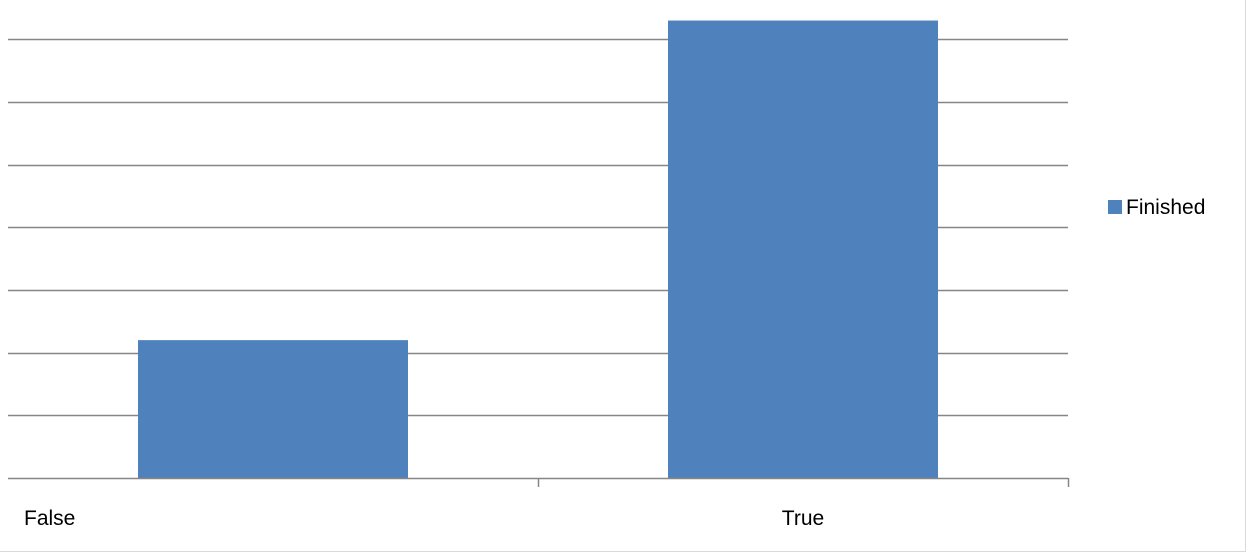  What do you see at coordinates (1165, 207) in the screenshot?
I see `legend-label-finished: Finished` at bounding box center [1165, 207].